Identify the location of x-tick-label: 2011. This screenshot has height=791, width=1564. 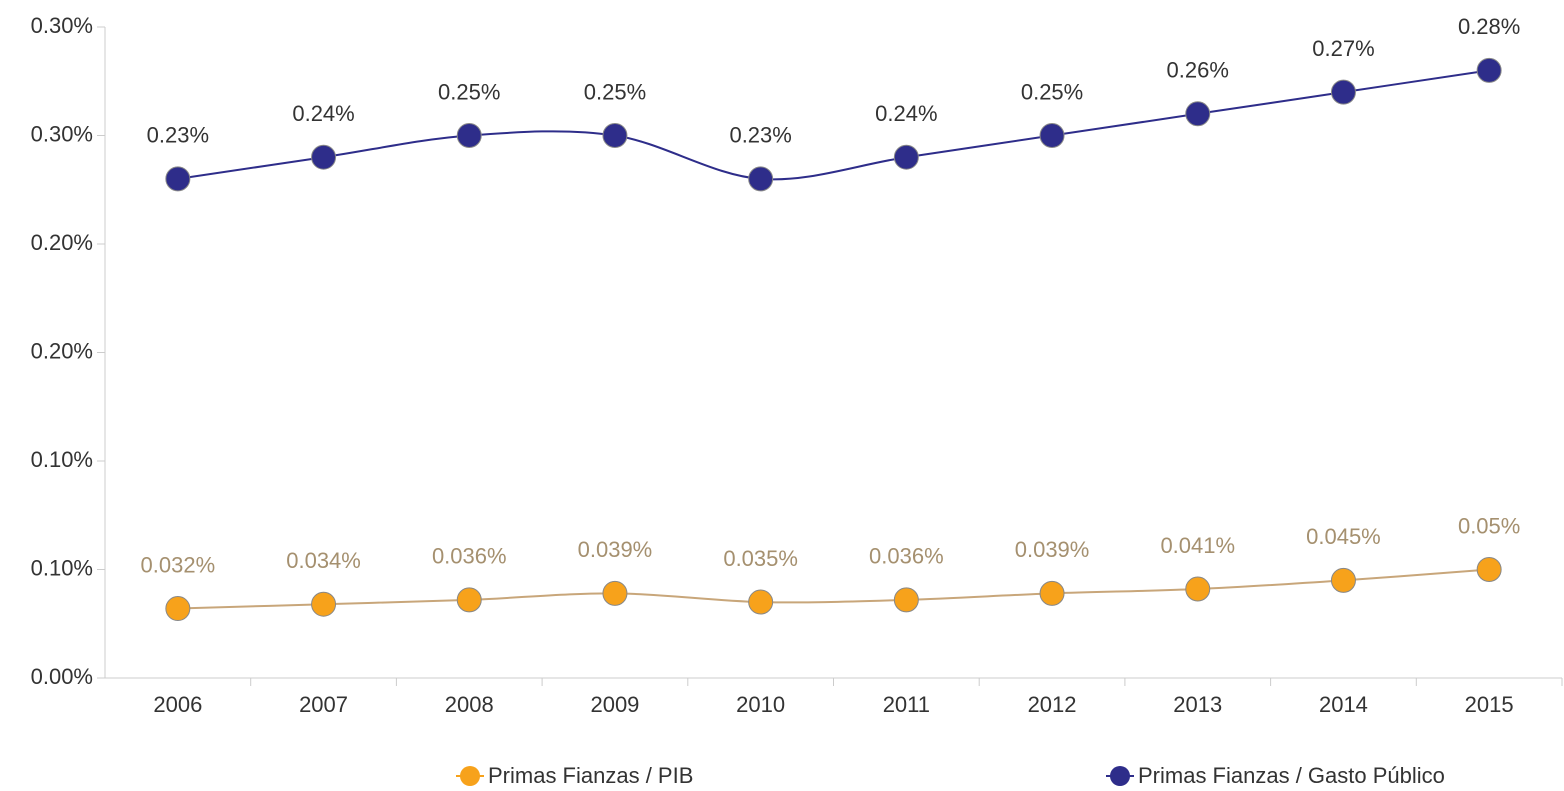
(906, 704).